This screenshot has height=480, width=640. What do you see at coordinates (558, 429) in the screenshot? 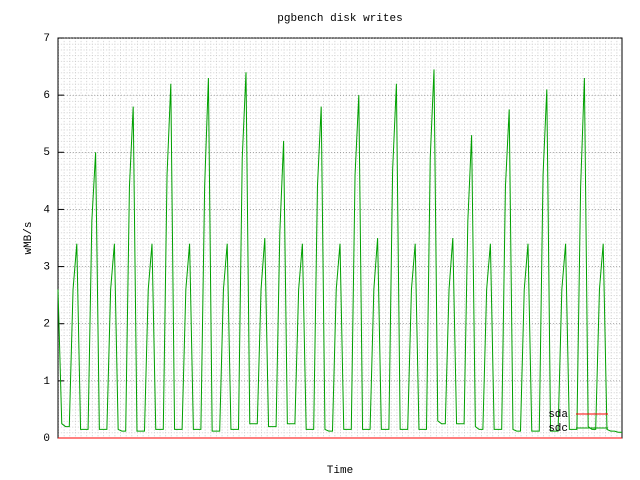
I see `legend-label: sdc` at bounding box center [558, 429].